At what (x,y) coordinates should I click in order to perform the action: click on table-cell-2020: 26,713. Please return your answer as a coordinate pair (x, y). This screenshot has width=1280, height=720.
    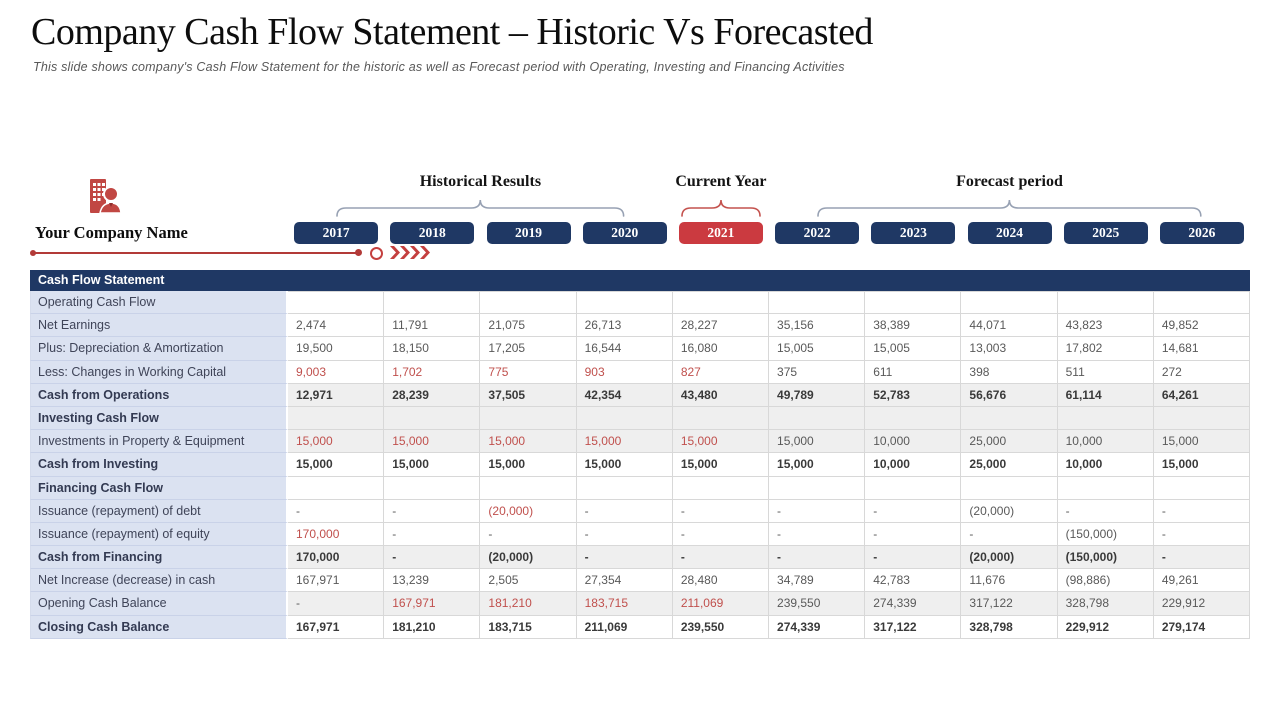
    Looking at the image, I should click on (624, 326).